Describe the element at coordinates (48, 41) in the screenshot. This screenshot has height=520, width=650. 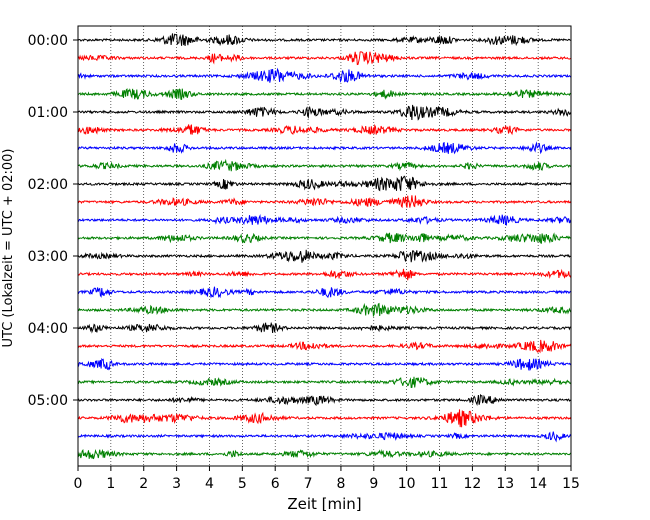
I see `y-tick-label-0: 00:00` at that location.